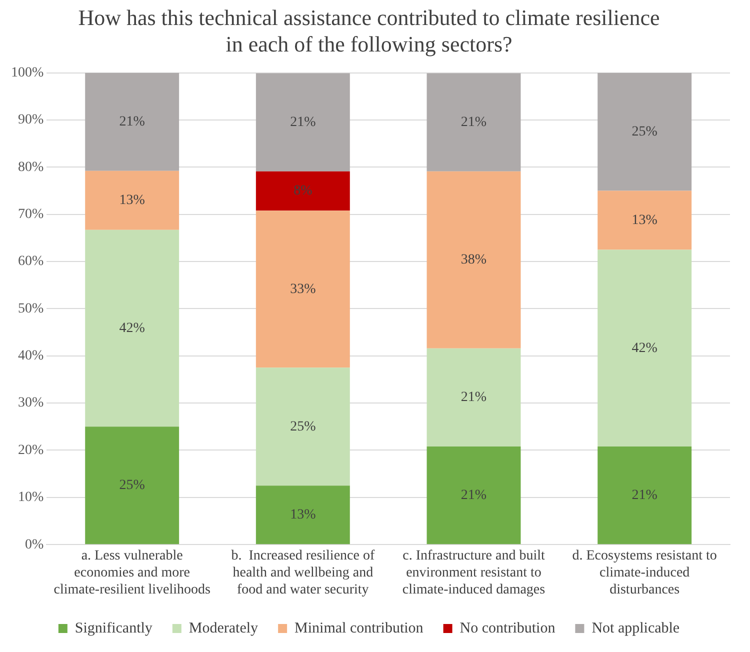 This screenshot has width=750, height=652. I want to click on legend-label: Moderately, so click(223, 628).